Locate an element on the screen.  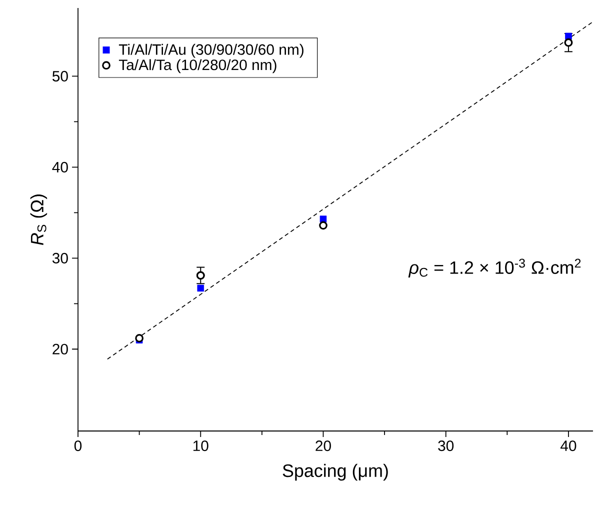
x-tick-label: 10 is located at coordinates (200, 446).